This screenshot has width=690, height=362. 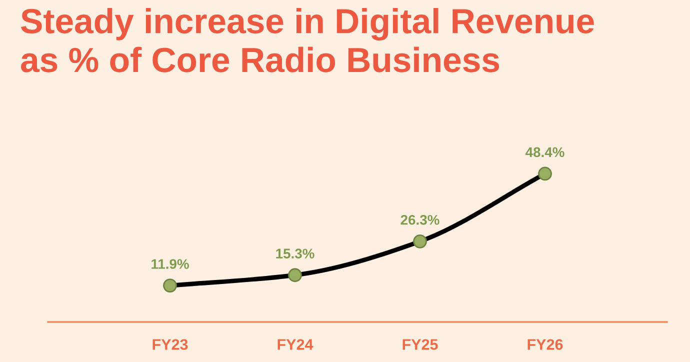 What do you see at coordinates (170, 264) in the screenshot?
I see `data-label: 11.9%` at bounding box center [170, 264].